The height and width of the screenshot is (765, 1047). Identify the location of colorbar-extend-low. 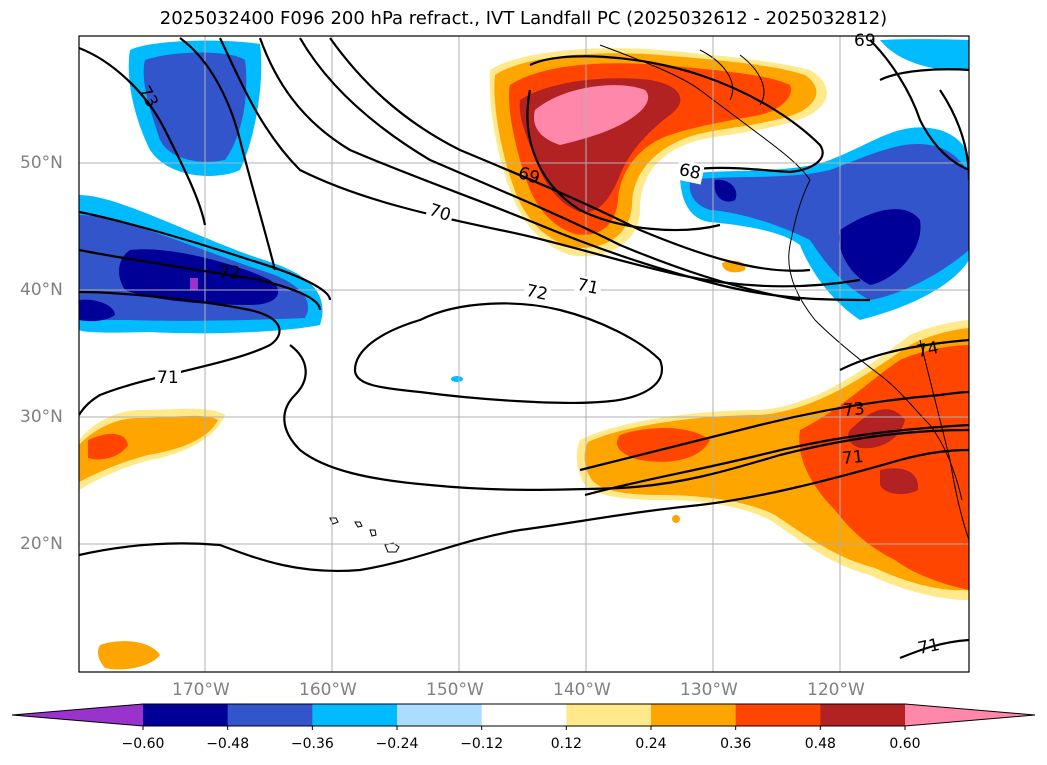
(77, 715).